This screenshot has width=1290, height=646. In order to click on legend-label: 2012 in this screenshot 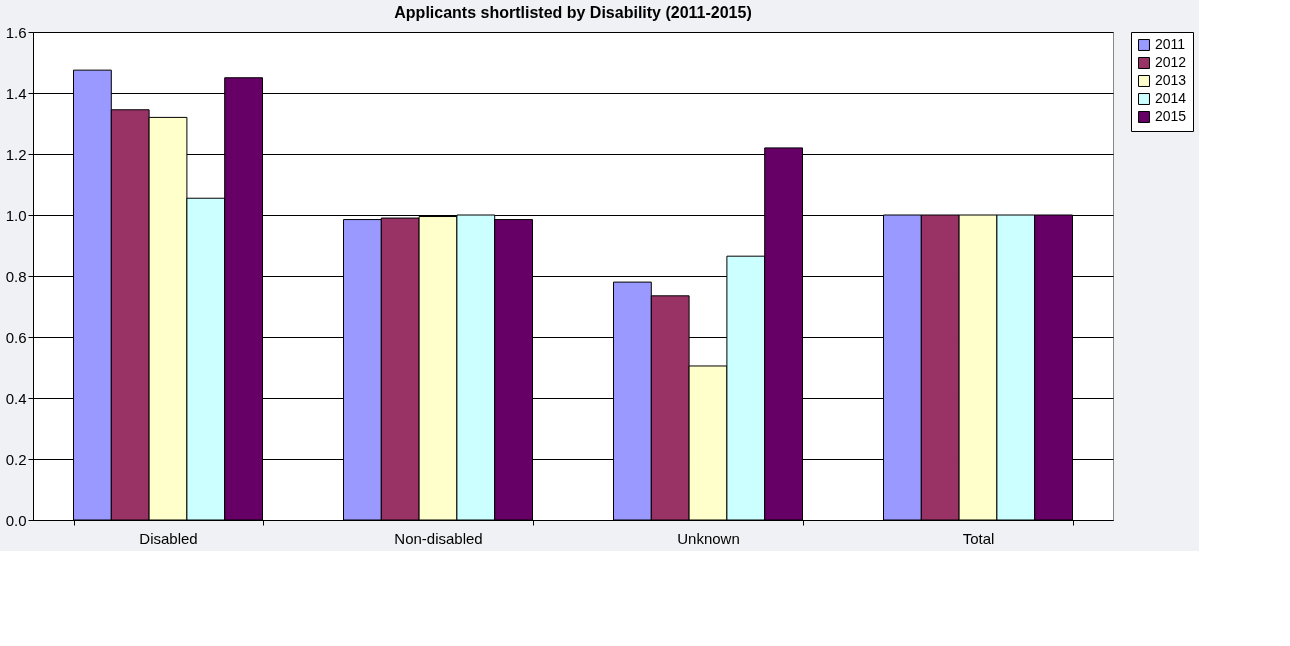, I will do `click(1171, 62)`.